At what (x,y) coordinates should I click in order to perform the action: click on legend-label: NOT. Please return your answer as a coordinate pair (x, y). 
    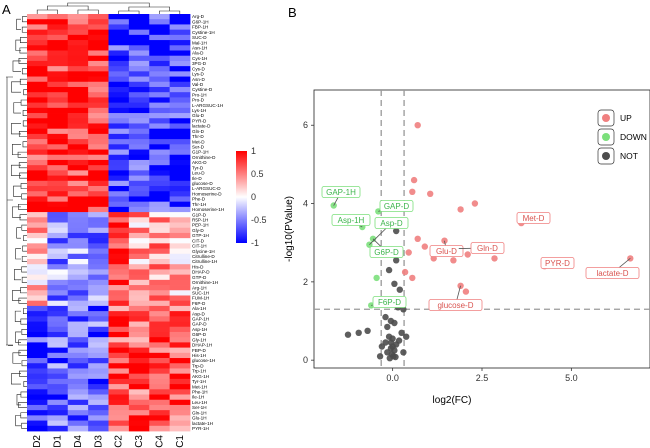
    Looking at the image, I should click on (629, 156).